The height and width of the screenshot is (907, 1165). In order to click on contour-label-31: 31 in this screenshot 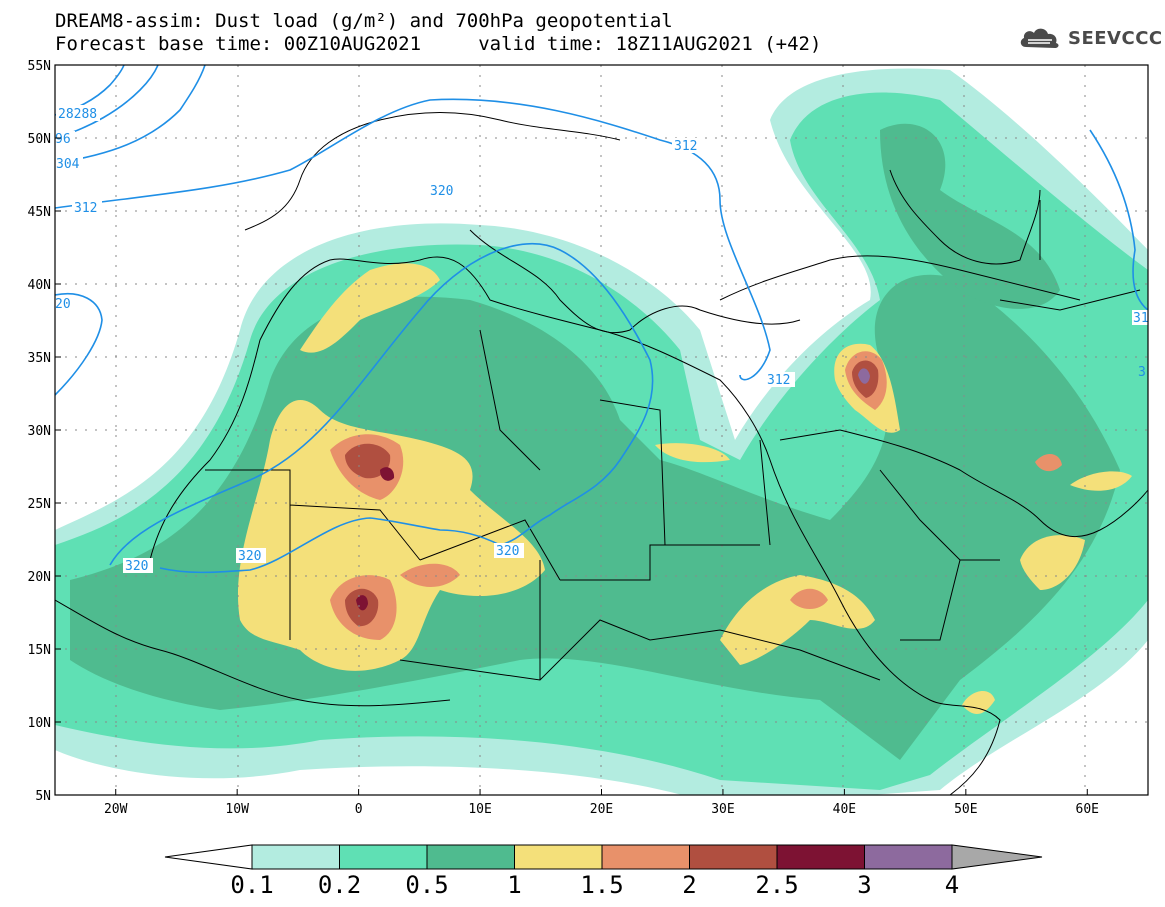, I will do `click(1141, 318)`.